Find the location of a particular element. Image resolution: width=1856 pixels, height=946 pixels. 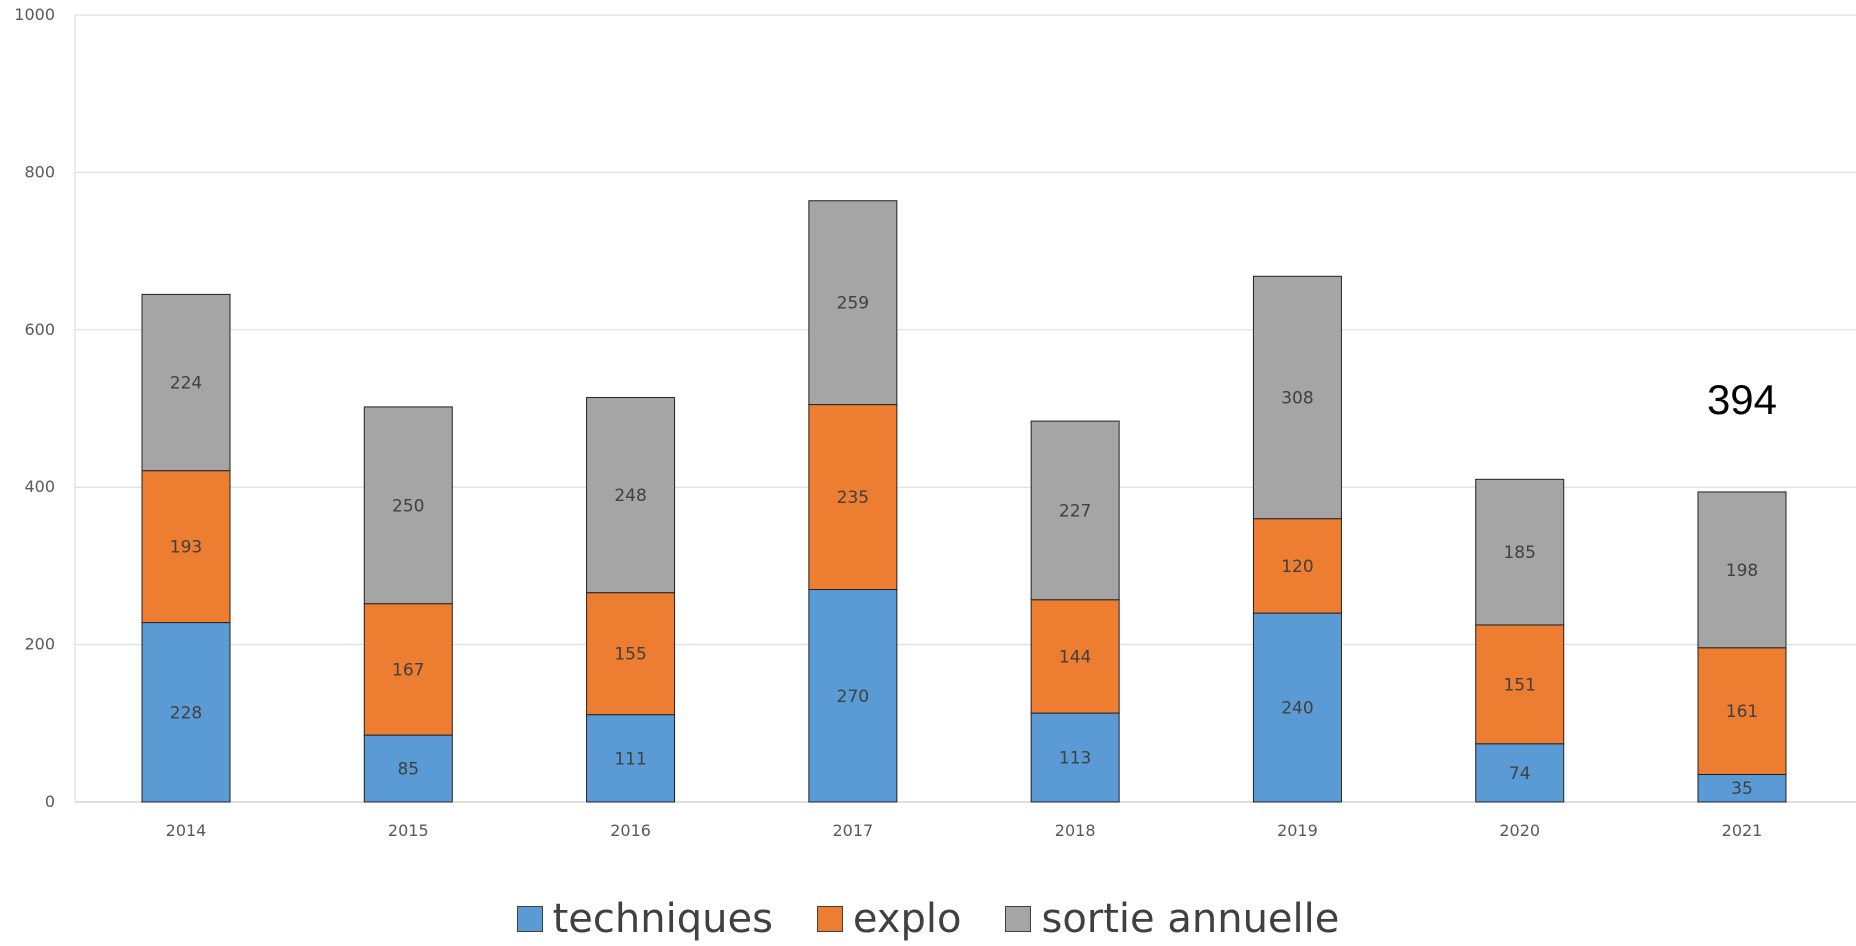

legend-item: explo is located at coordinates (889, 919).